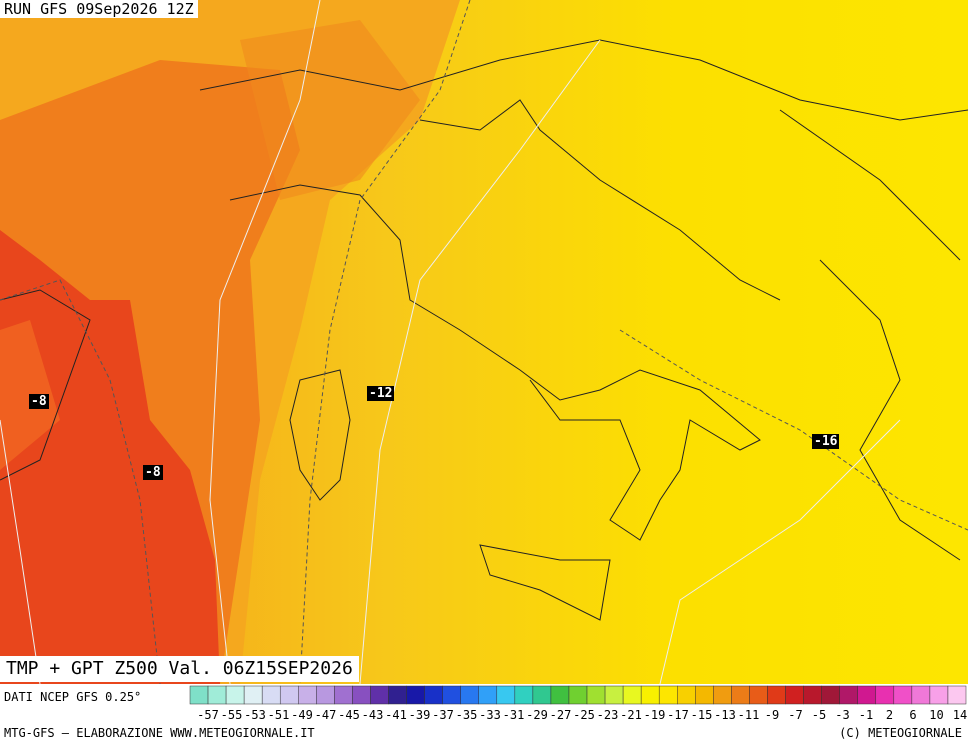 The width and height of the screenshot is (968, 745). I want to click on legend-label: 2, so click(889, 715).